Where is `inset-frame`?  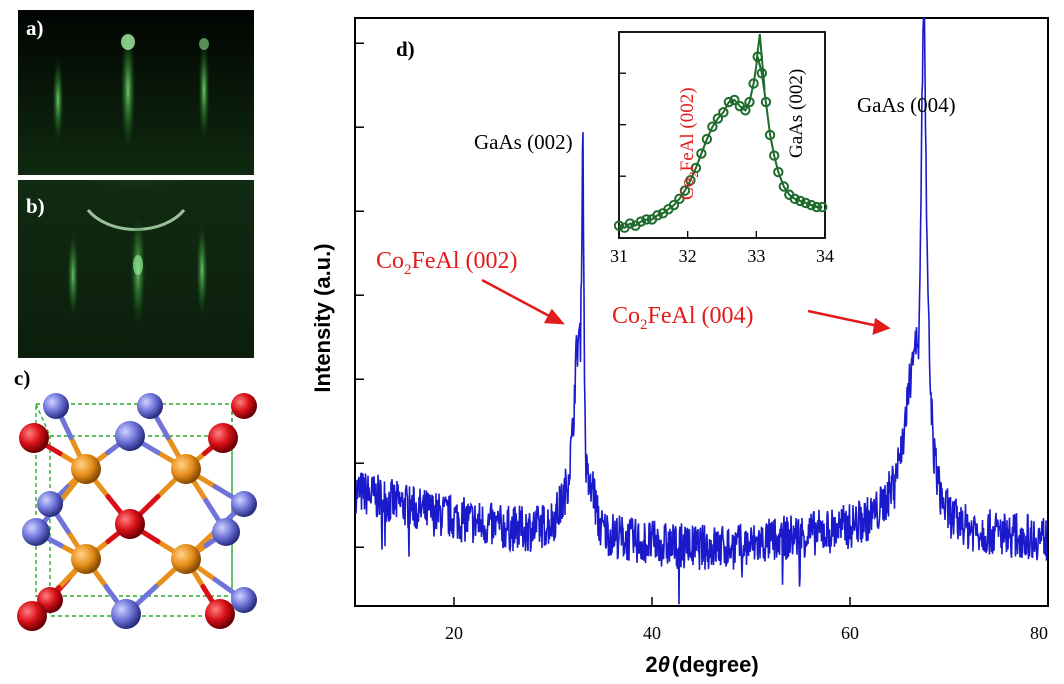 inset-frame is located at coordinates (722, 135).